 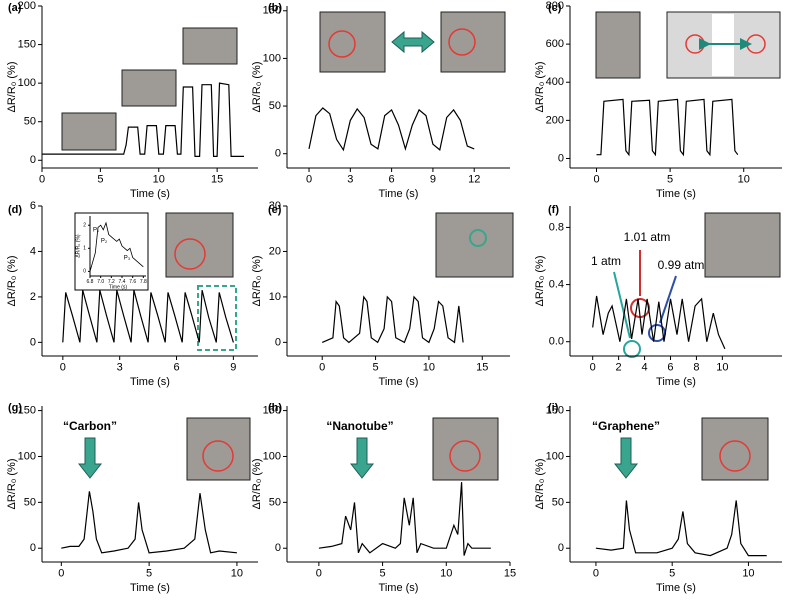 What do you see at coordinates (132, 282) in the screenshot?
I see `x-tick-label: 7.6` at bounding box center [132, 282].